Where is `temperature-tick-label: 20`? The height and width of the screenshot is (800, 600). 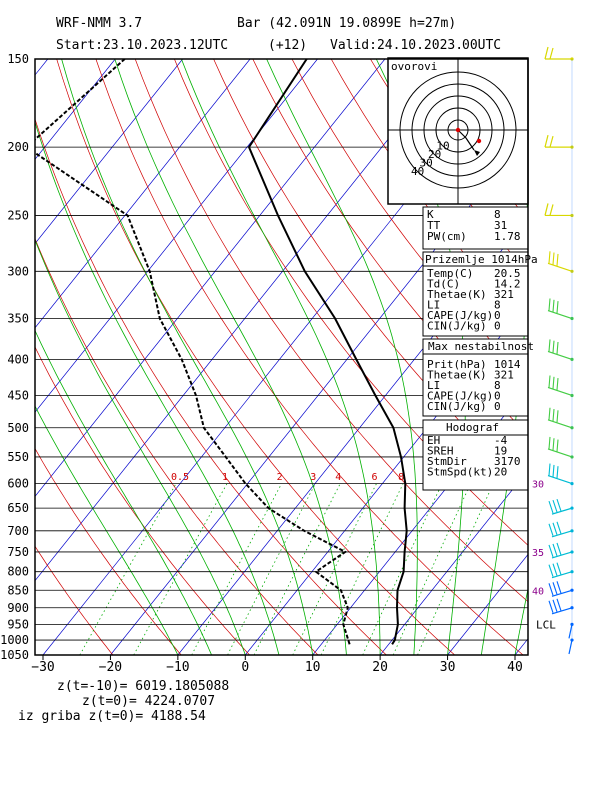
temperature-tick-label: 20 is located at coordinates (380, 667).